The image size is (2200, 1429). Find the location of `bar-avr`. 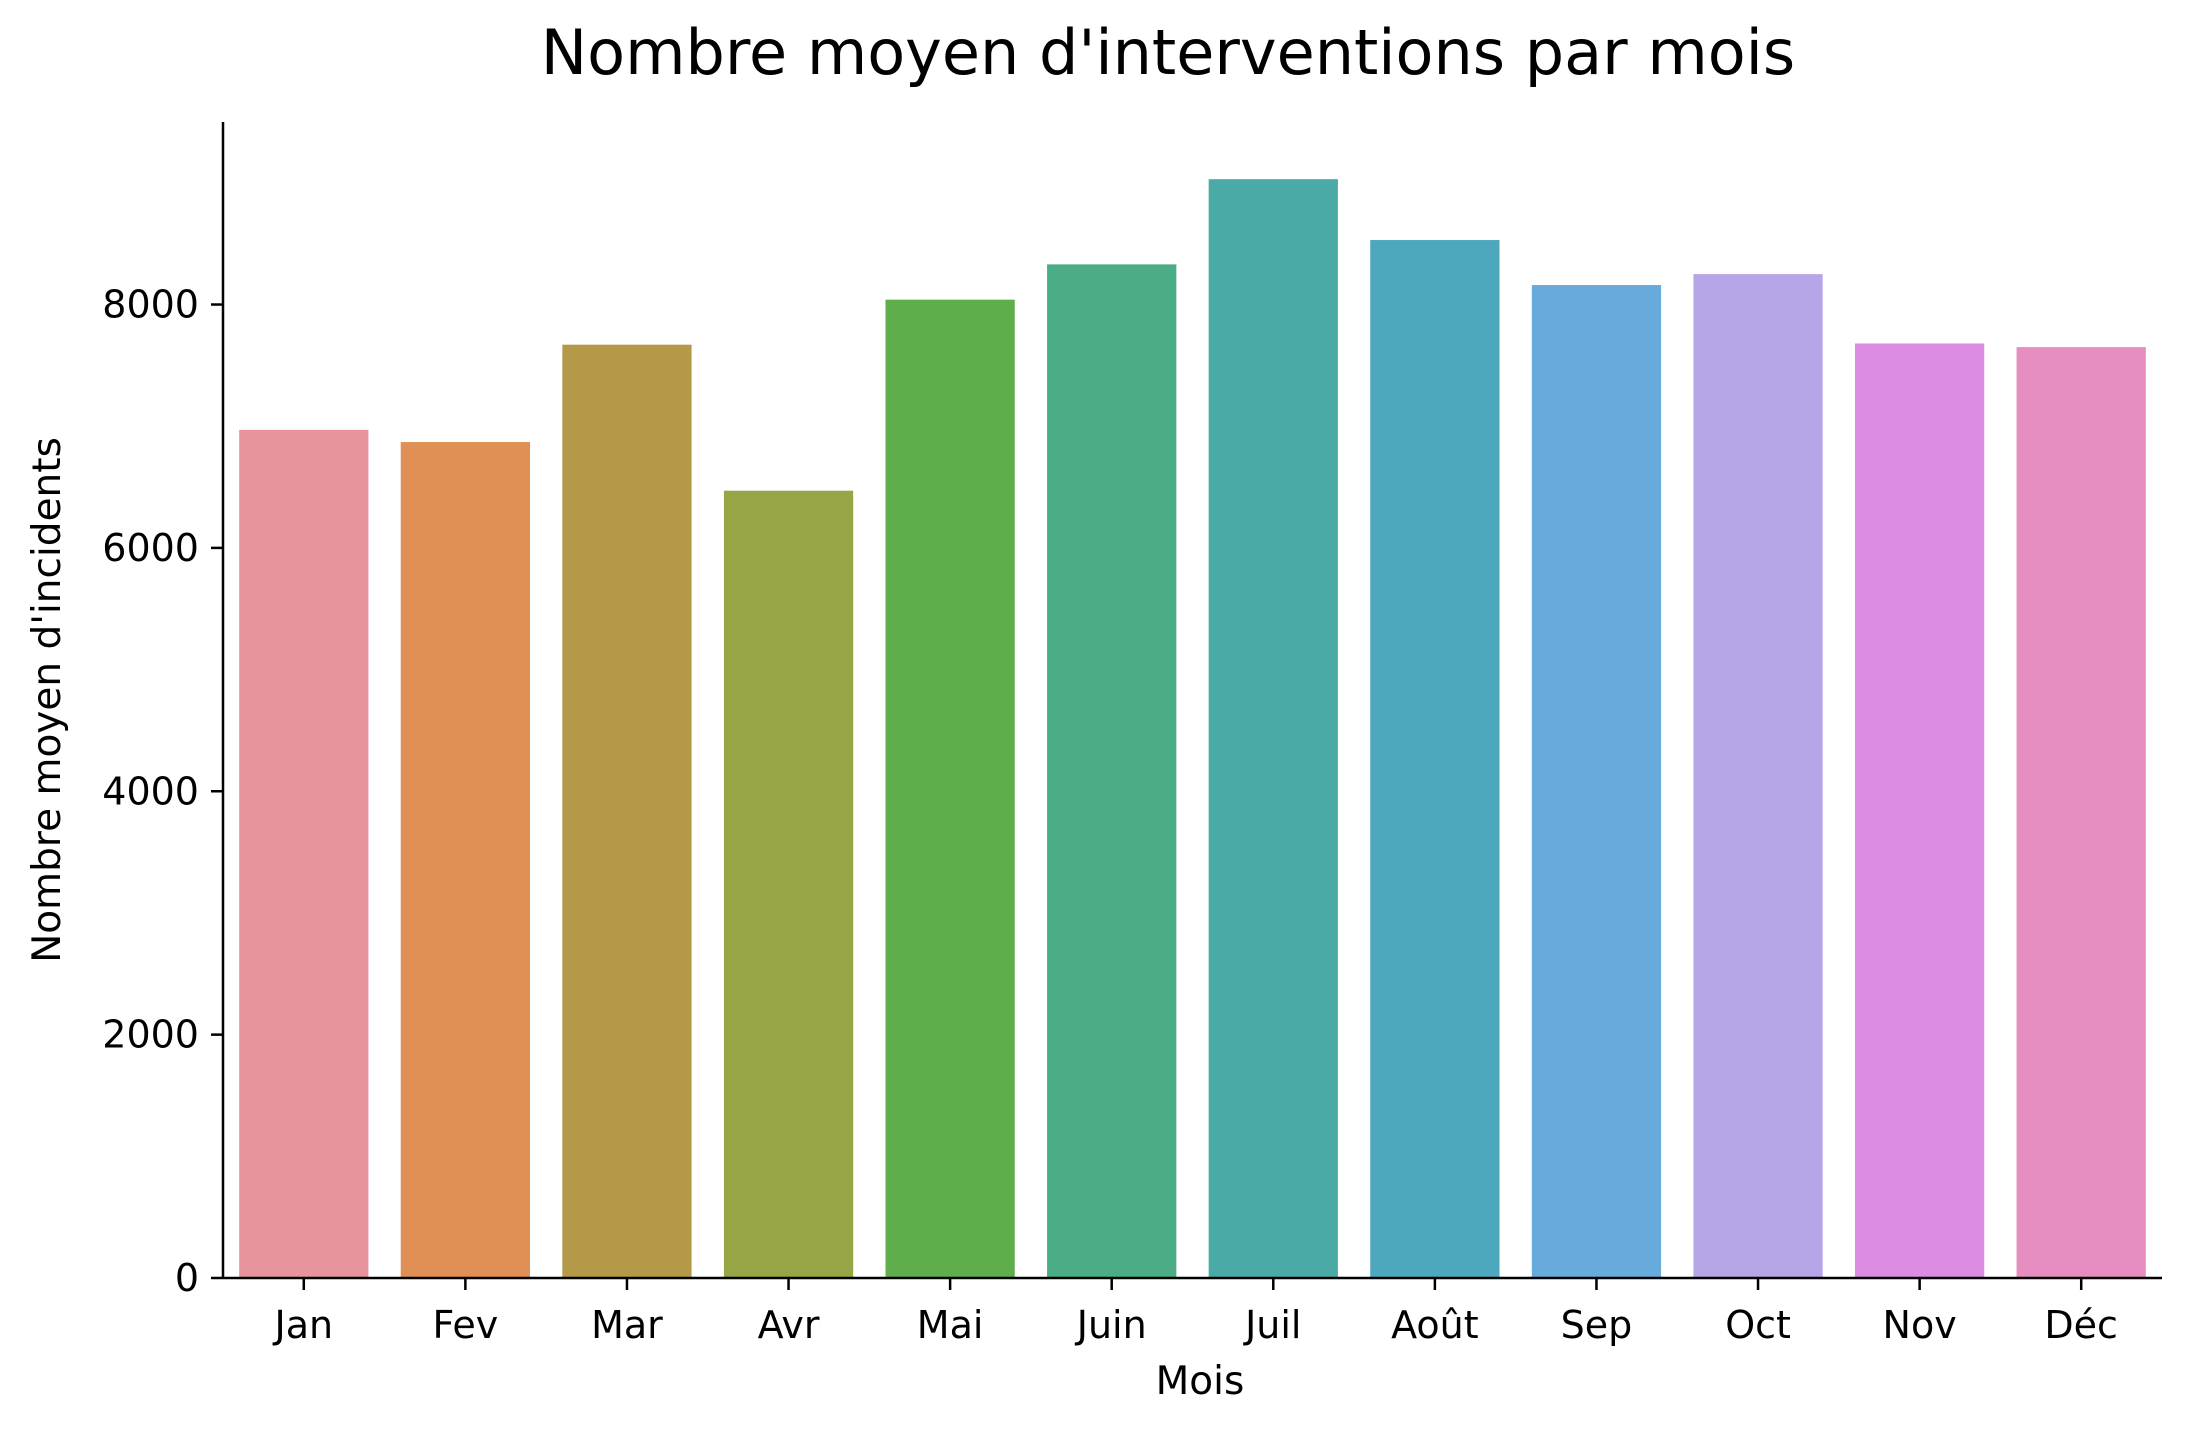

bar-avr is located at coordinates (788, 884).